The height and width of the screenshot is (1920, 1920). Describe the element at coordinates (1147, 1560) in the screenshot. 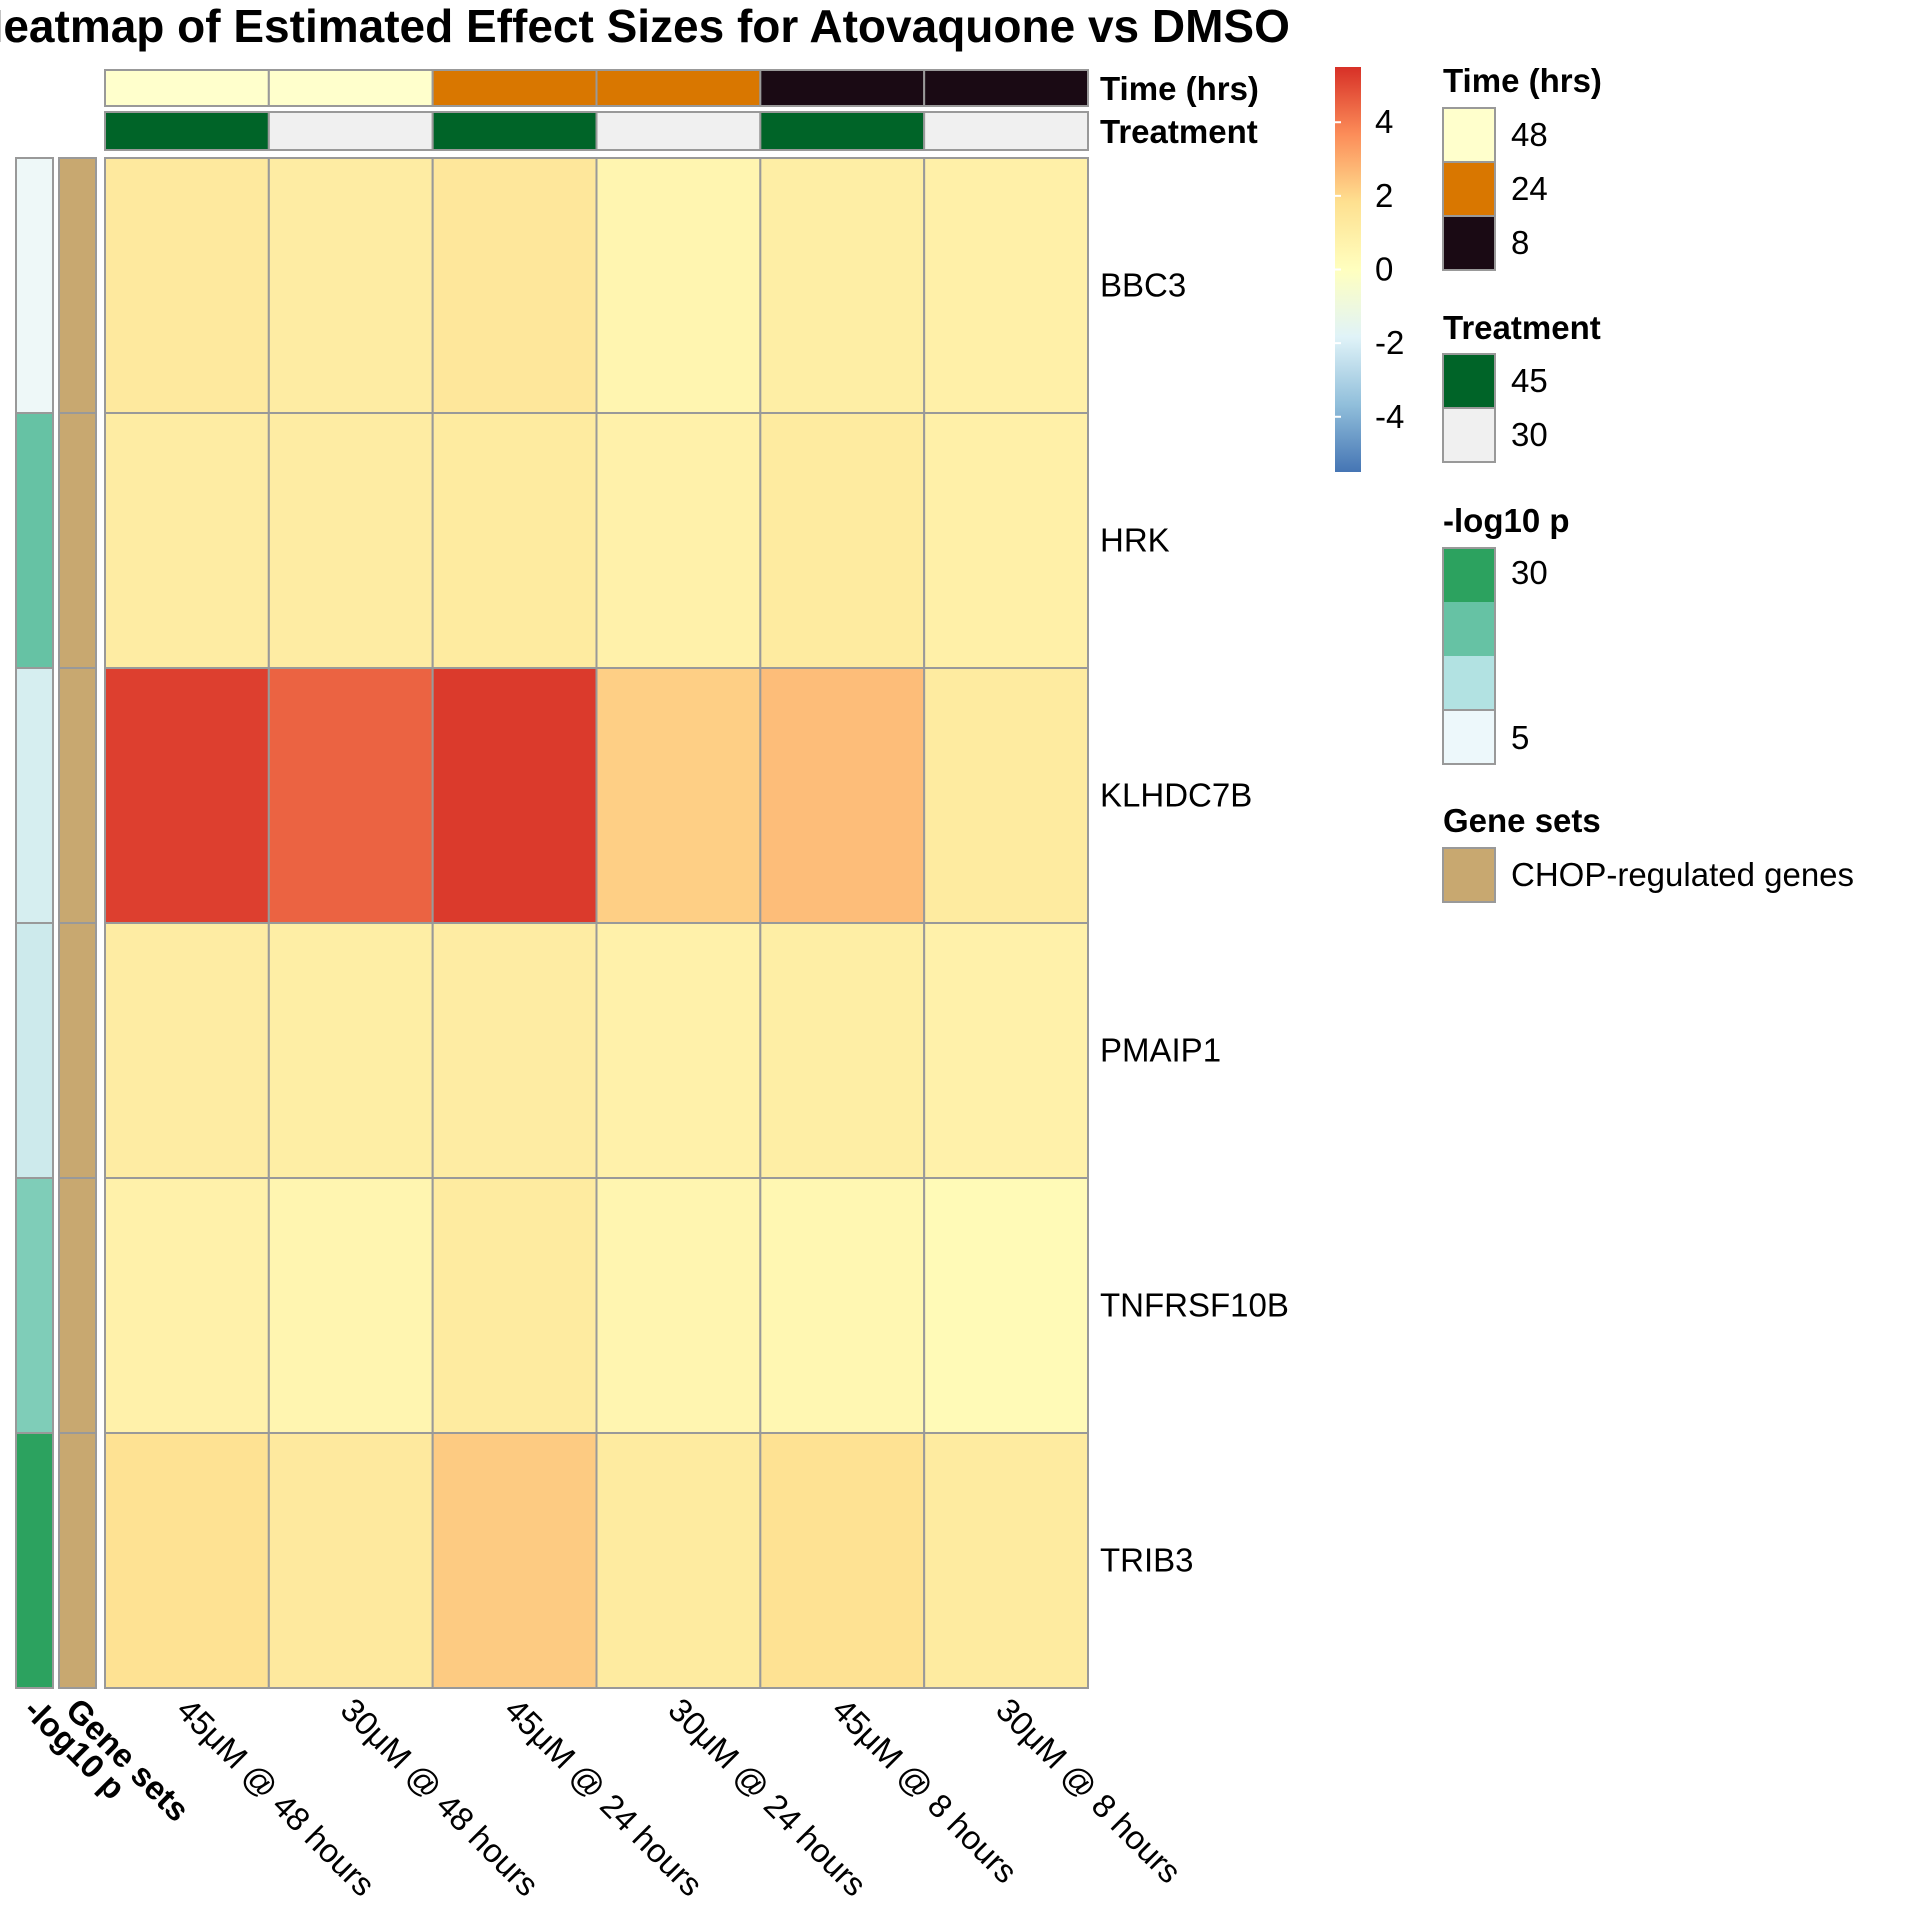

I see `row-label: TRIB3` at that location.